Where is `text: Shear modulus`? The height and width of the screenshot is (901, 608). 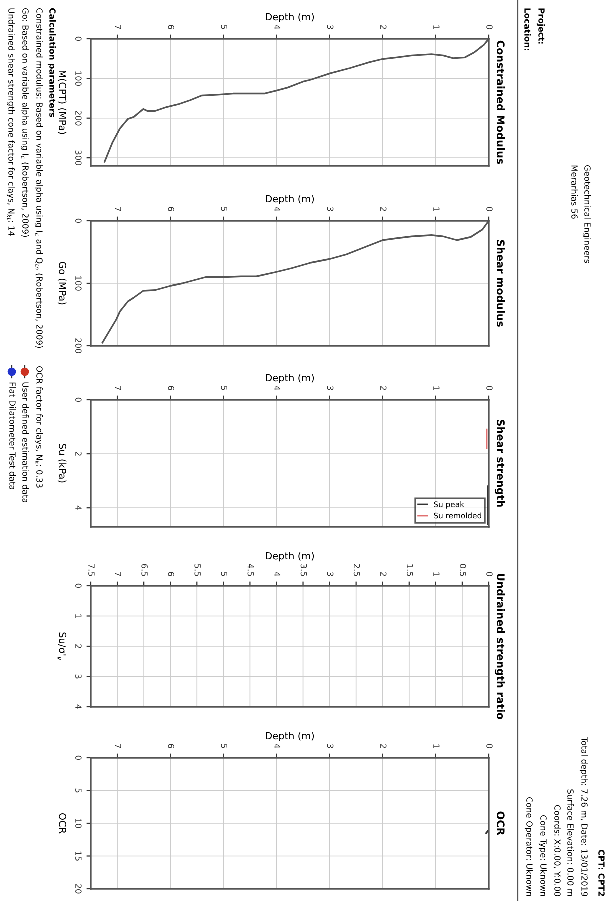 text: Shear modulus is located at coordinates (501, 283).